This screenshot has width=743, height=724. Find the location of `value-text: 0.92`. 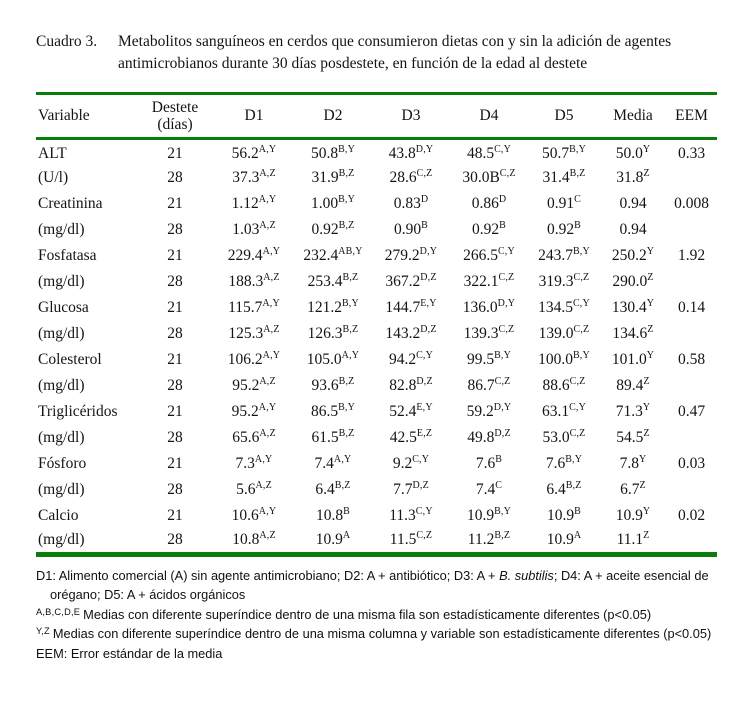

value-text: 0.92 is located at coordinates (486, 229).